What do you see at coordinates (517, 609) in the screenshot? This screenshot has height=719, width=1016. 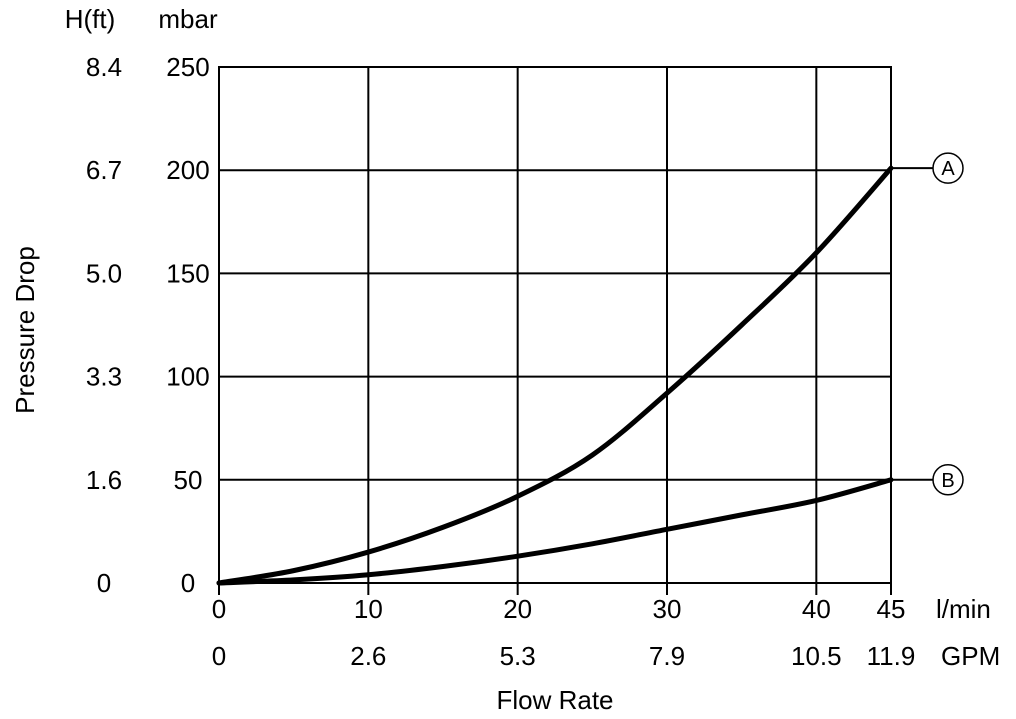 I see `x-tick-label: 20` at bounding box center [517, 609].